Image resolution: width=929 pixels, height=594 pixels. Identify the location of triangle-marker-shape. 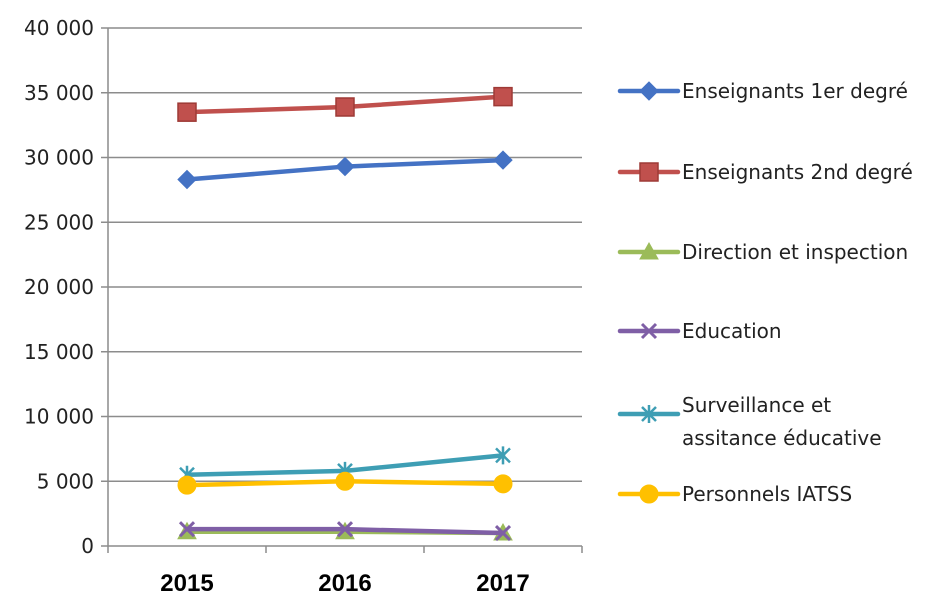
(649, 250).